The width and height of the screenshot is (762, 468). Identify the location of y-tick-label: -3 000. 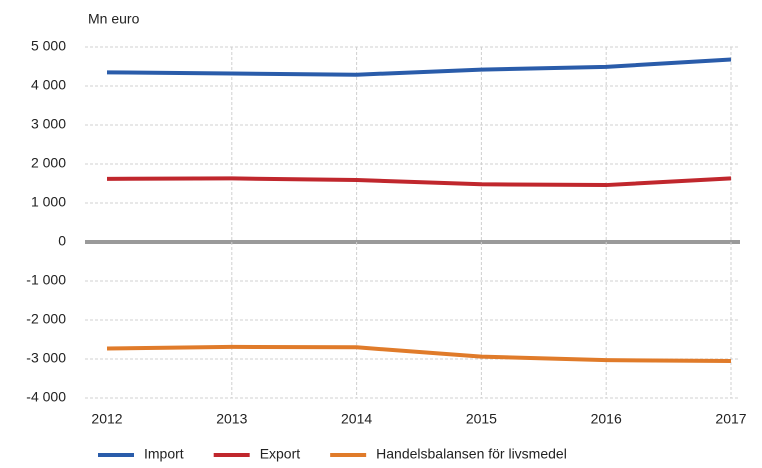
(46, 358).